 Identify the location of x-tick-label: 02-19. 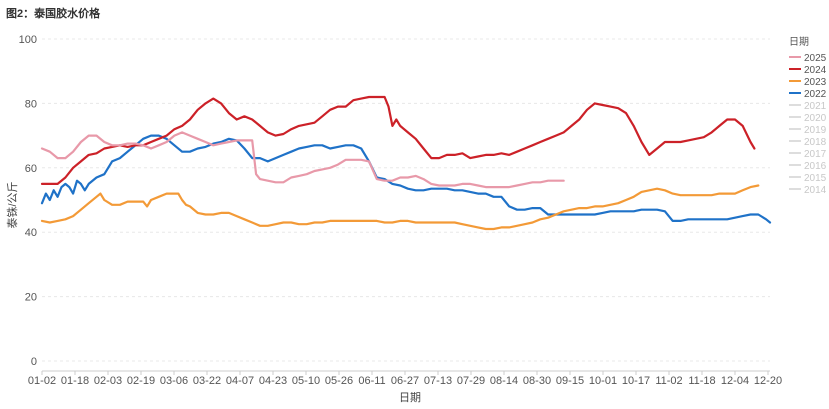
(141, 381).